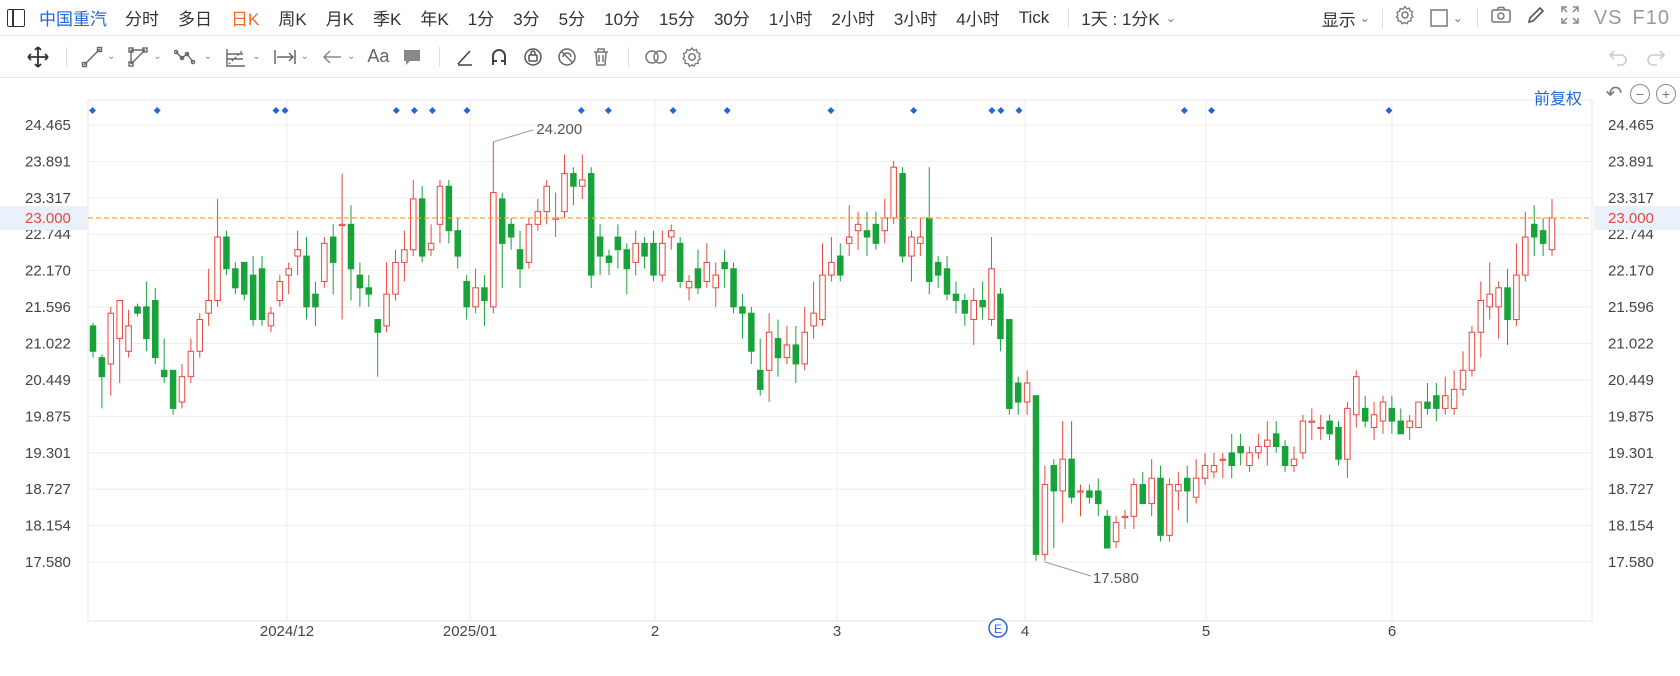 This screenshot has height=676, width=1680. I want to click on draw-tool, so click(465, 57).